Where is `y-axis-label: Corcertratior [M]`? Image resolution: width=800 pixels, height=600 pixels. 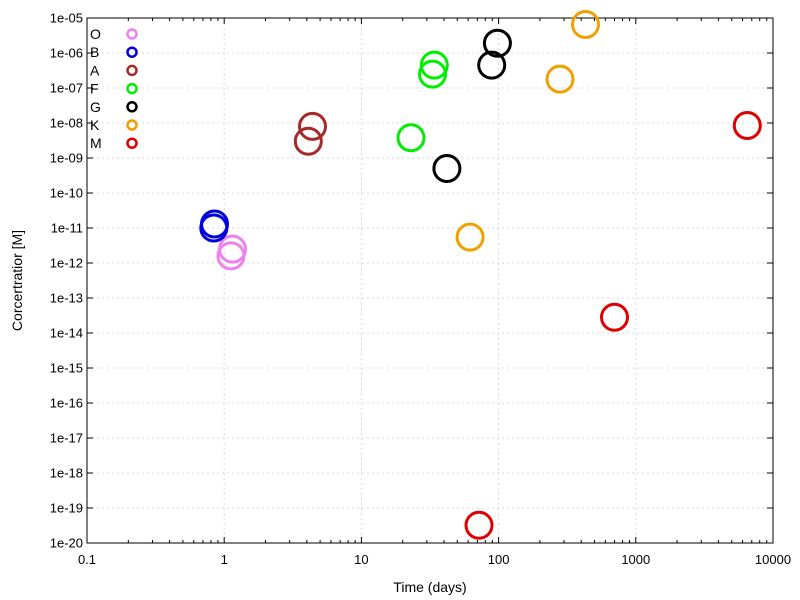 y-axis-label: Corcertratior [M] is located at coordinates (17, 280).